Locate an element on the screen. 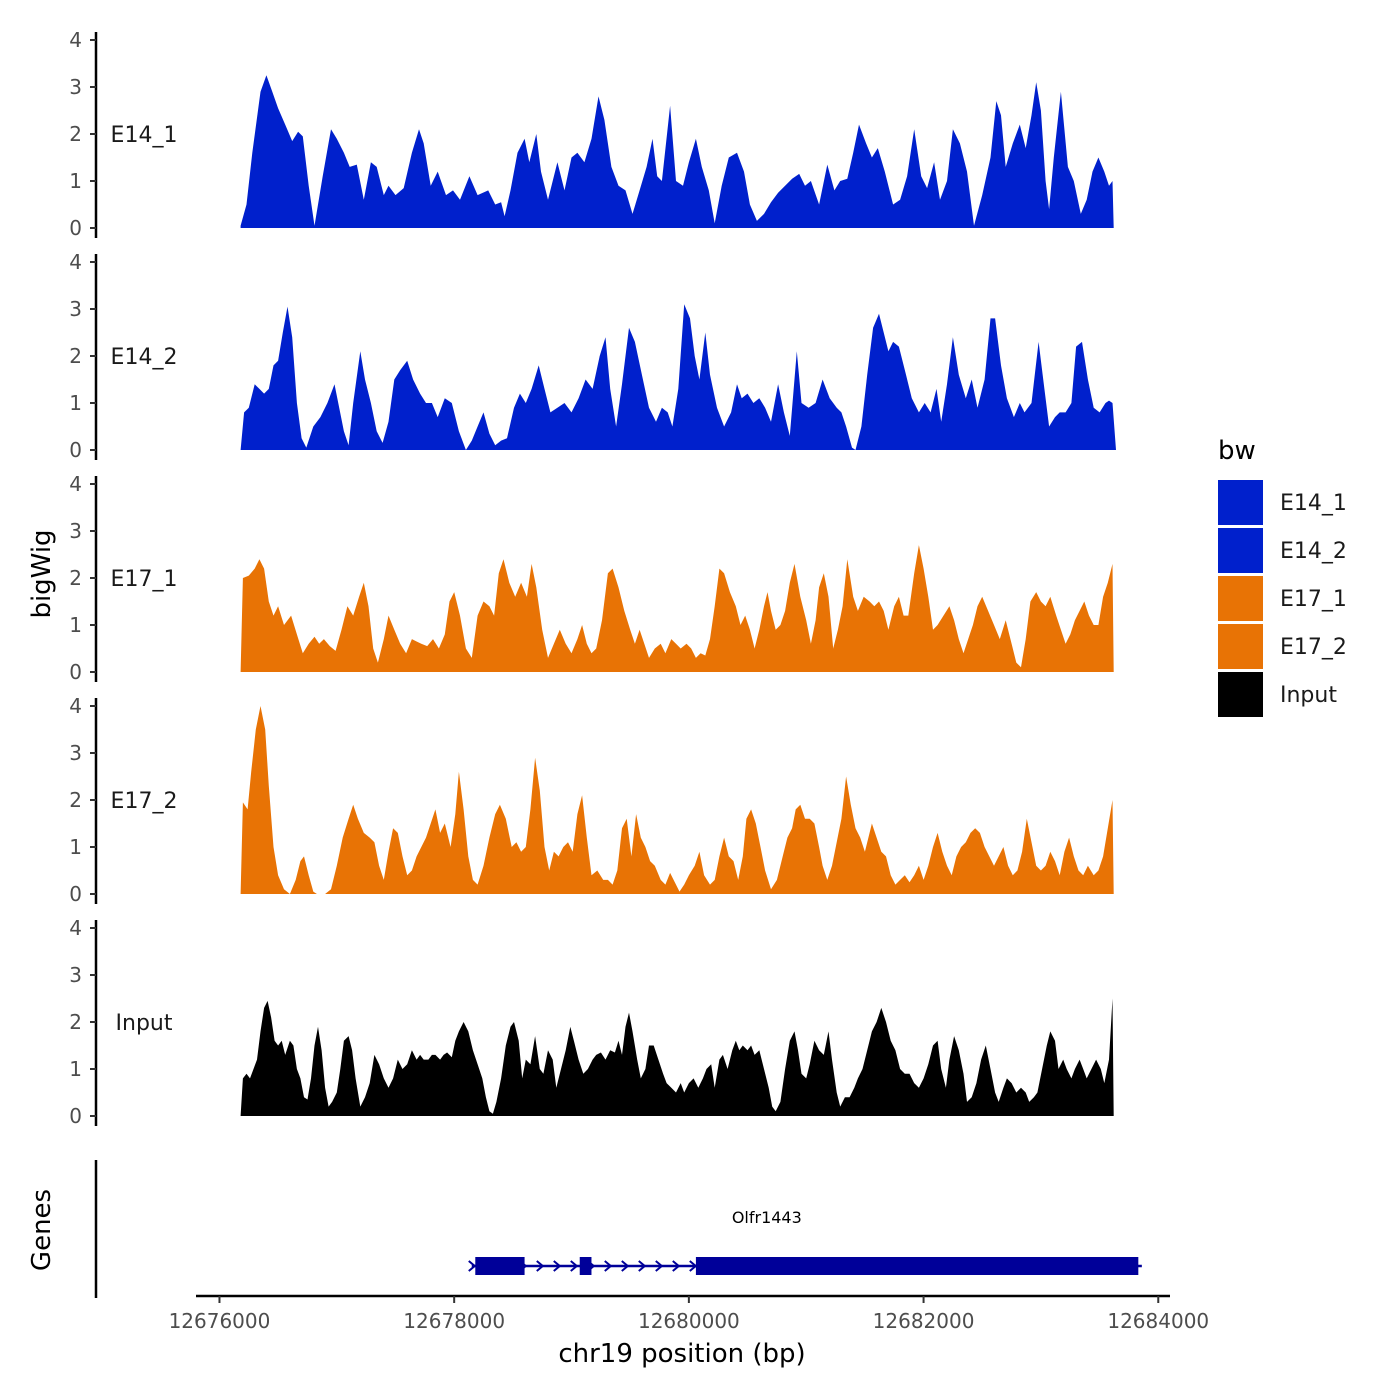 Image resolution: width=1400 pixels, height=1400 pixels. x-axis: 12676000 12678000 12680000 12682000 12684000 is located at coordinates (689, 1313).